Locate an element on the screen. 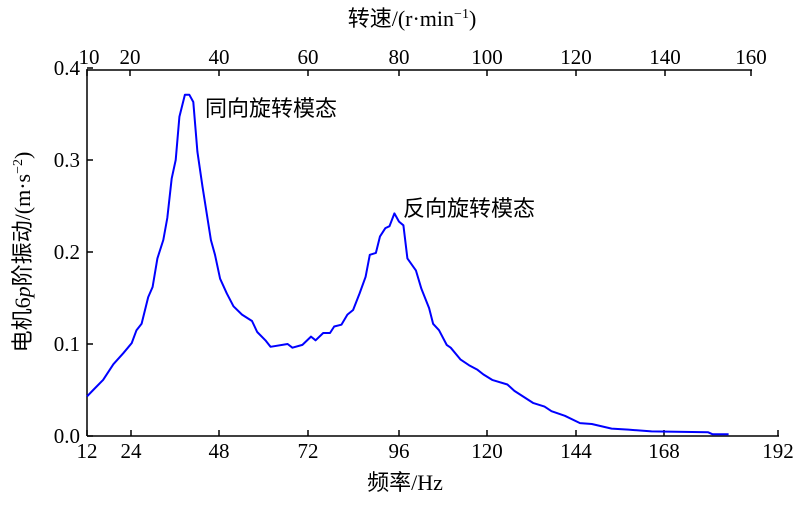 The width and height of the screenshot is (800, 505). top-axis-label-main: 转速/(r·min is located at coordinates (401, 18).